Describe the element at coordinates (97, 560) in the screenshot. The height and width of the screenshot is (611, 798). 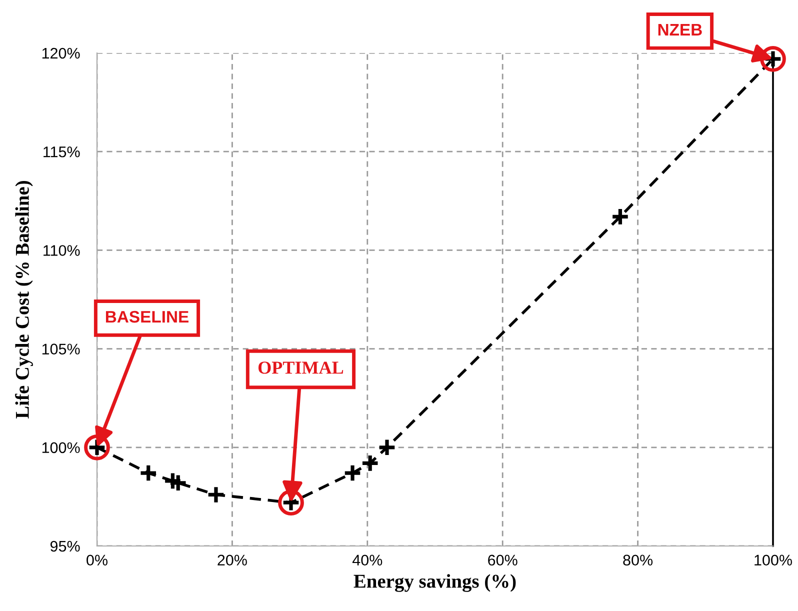
I see `x-tick-label: 0%` at that location.